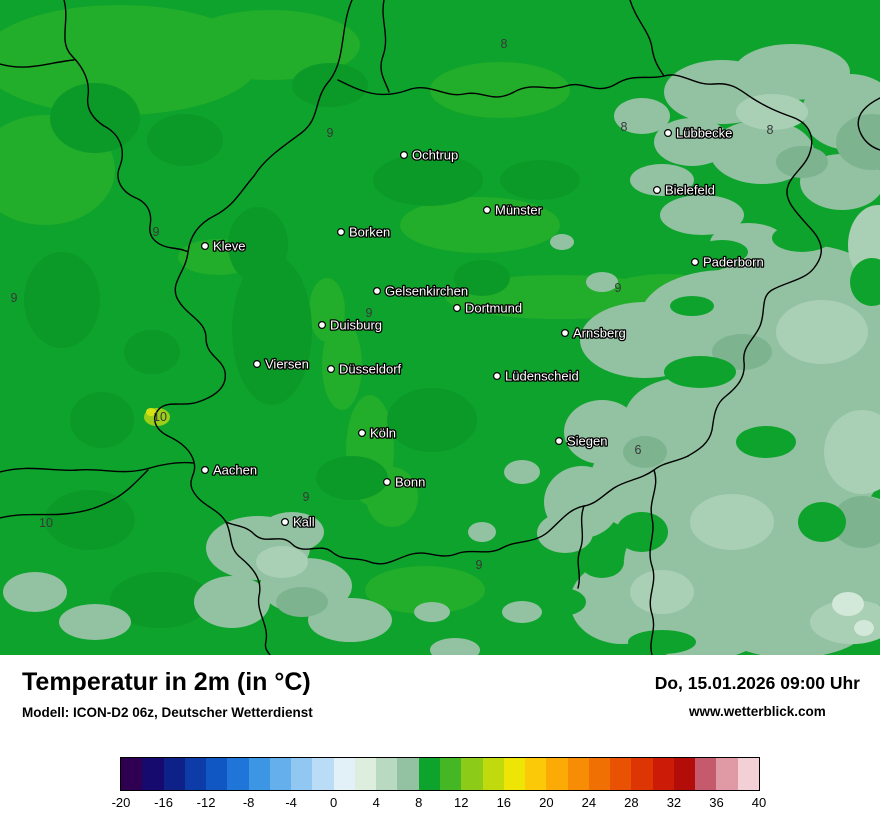  Describe the element at coordinates (770, 130) in the screenshot. I see `temperature-value-label: 8` at that location.